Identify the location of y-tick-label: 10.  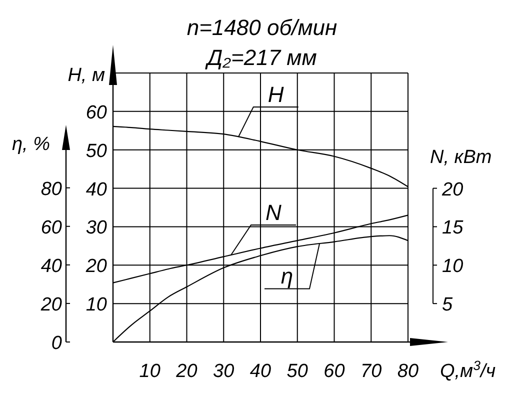
(97, 305).